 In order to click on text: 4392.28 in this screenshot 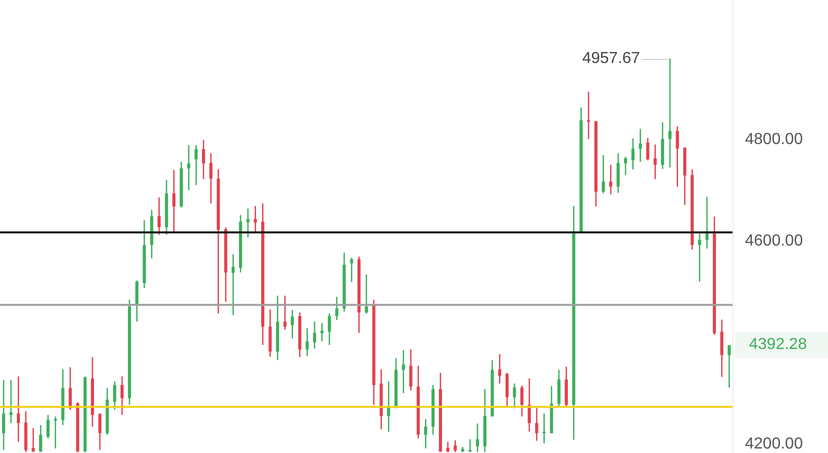, I will do `click(781, 345)`.